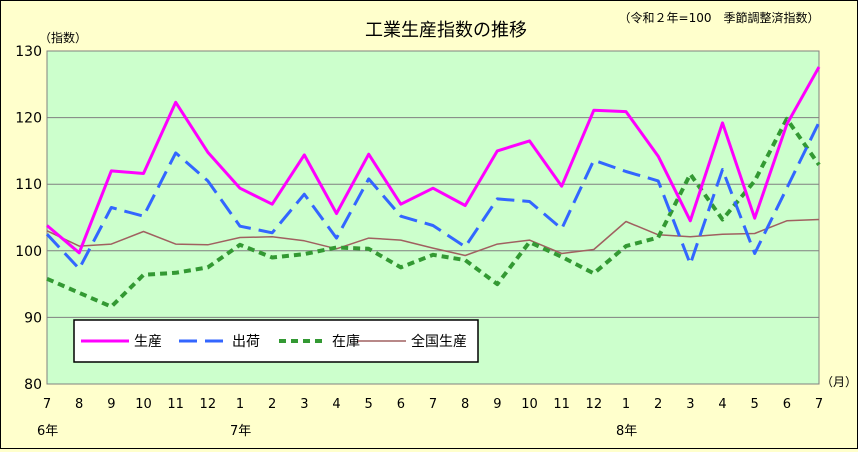 This screenshot has height=452, width=858. What do you see at coordinates (33, 385) in the screenshot?
I see `y-tick-label: 80` at bounding box center [33, 385].